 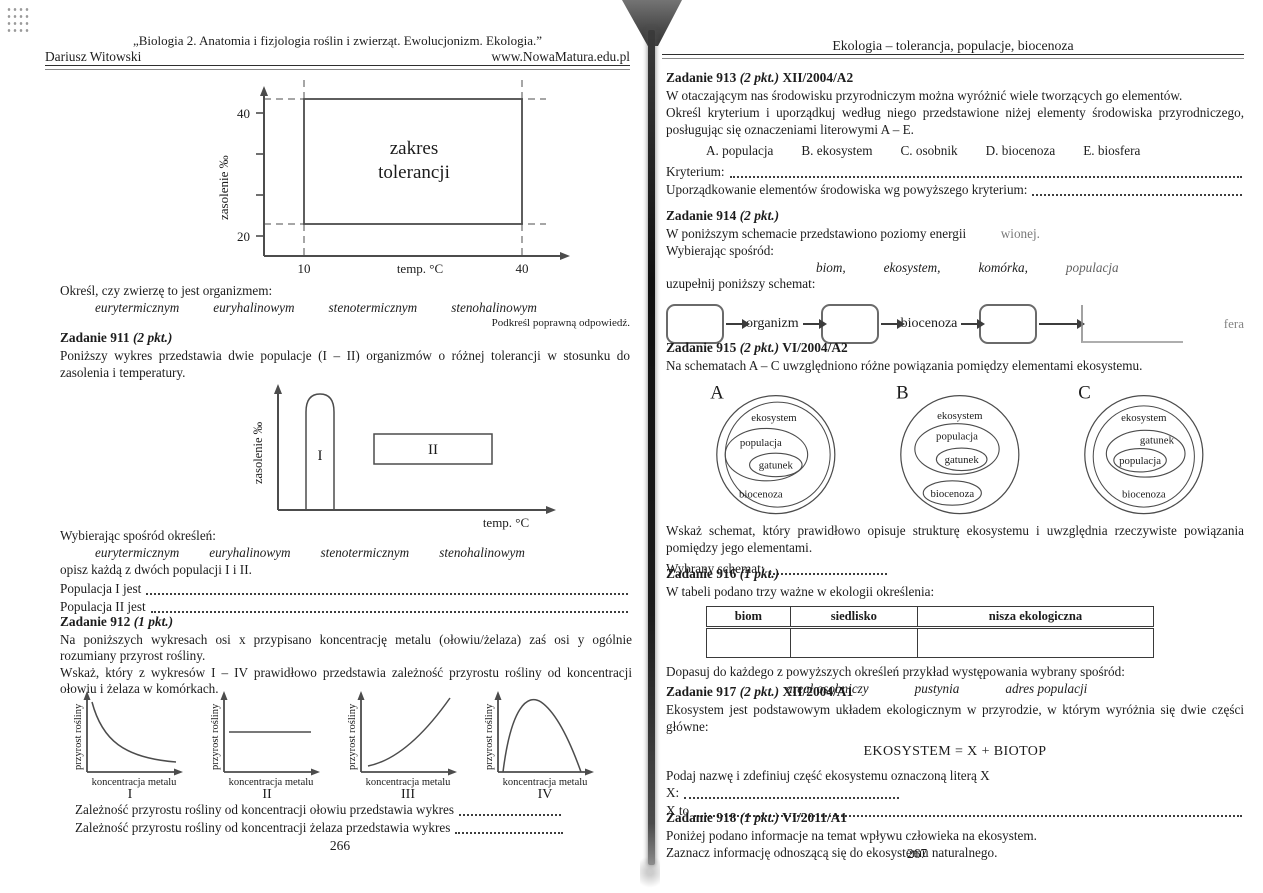 I want to click on page-number-right: 267, so click(x=917, y=853).